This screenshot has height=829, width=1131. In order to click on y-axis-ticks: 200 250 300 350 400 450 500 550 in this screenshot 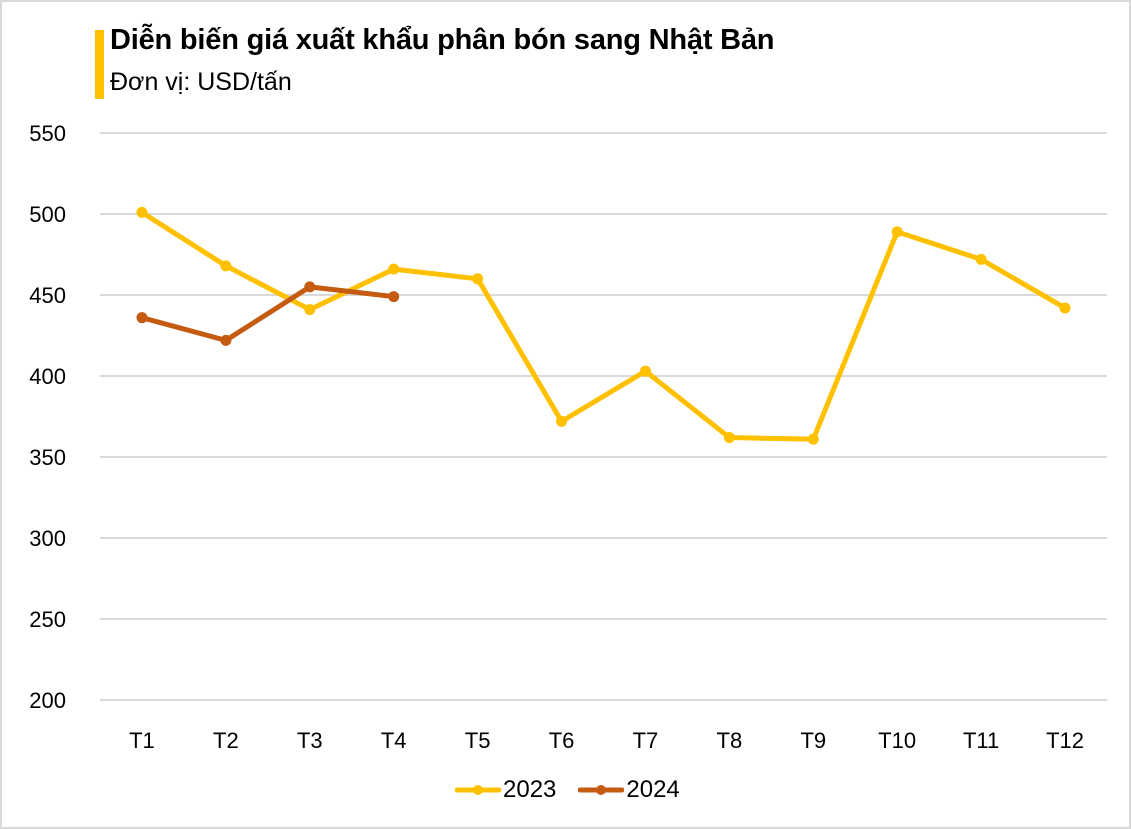, I will do `click(47, 417)`.